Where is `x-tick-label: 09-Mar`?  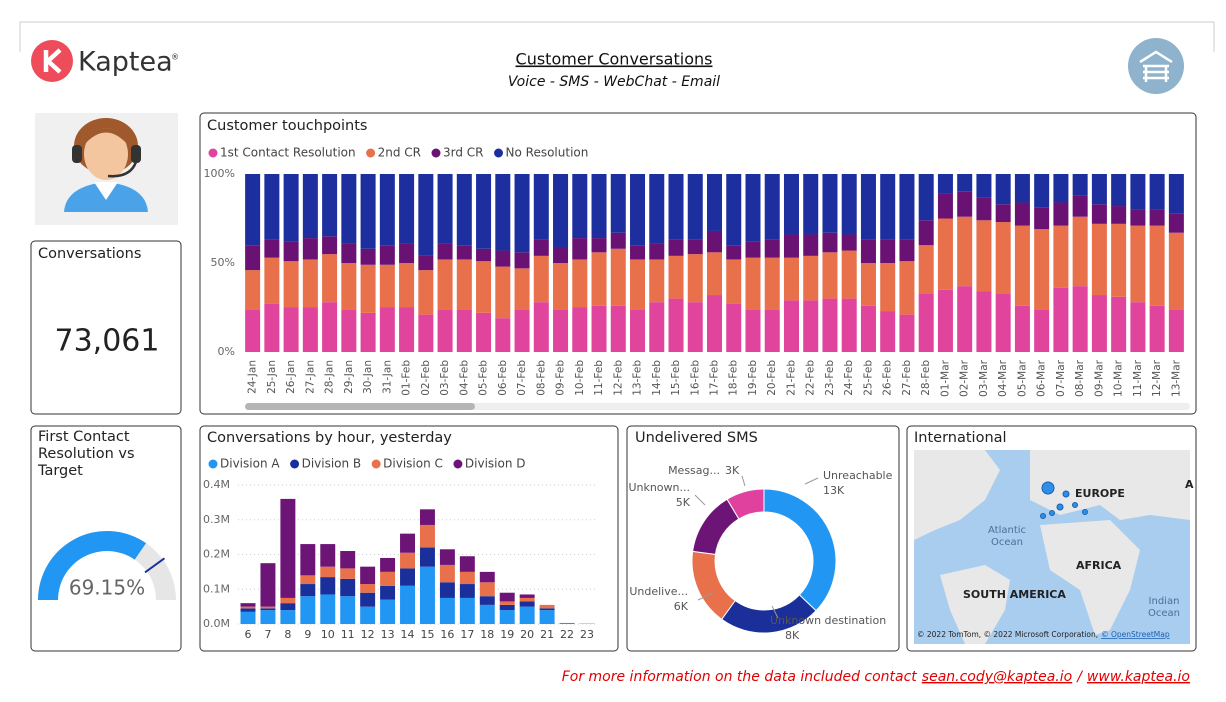
x-tick-label: 09-Mar is located at coordinates (1099, 378).